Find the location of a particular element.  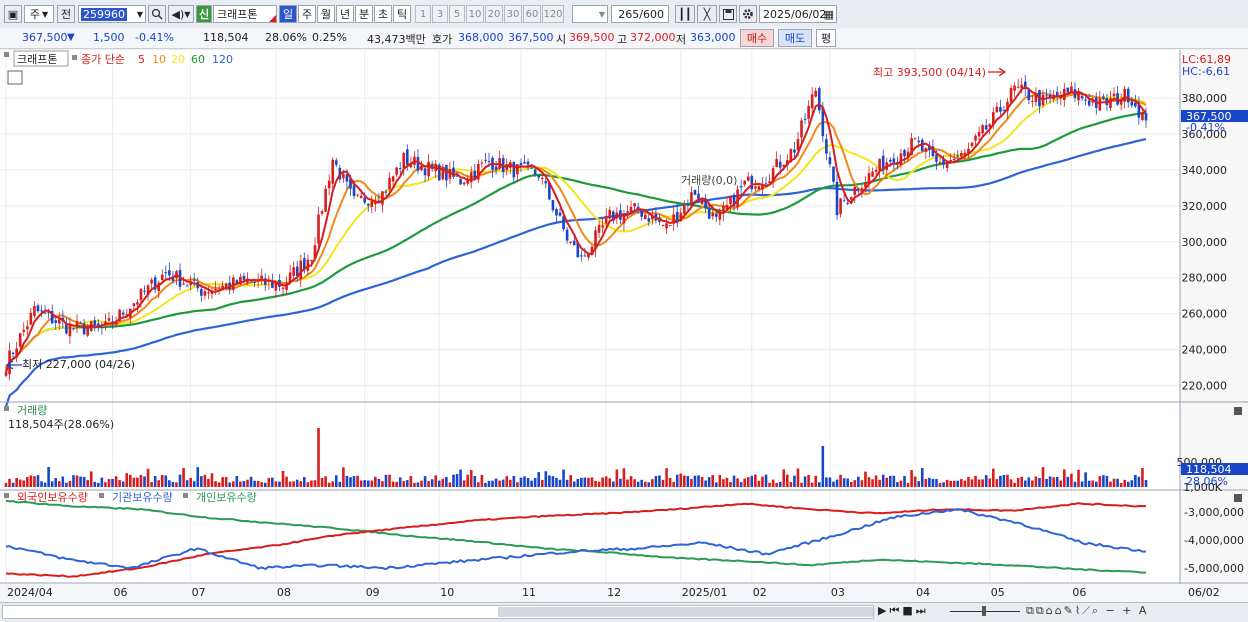

window-icon: ▣ is located at coordinates (13, 14).